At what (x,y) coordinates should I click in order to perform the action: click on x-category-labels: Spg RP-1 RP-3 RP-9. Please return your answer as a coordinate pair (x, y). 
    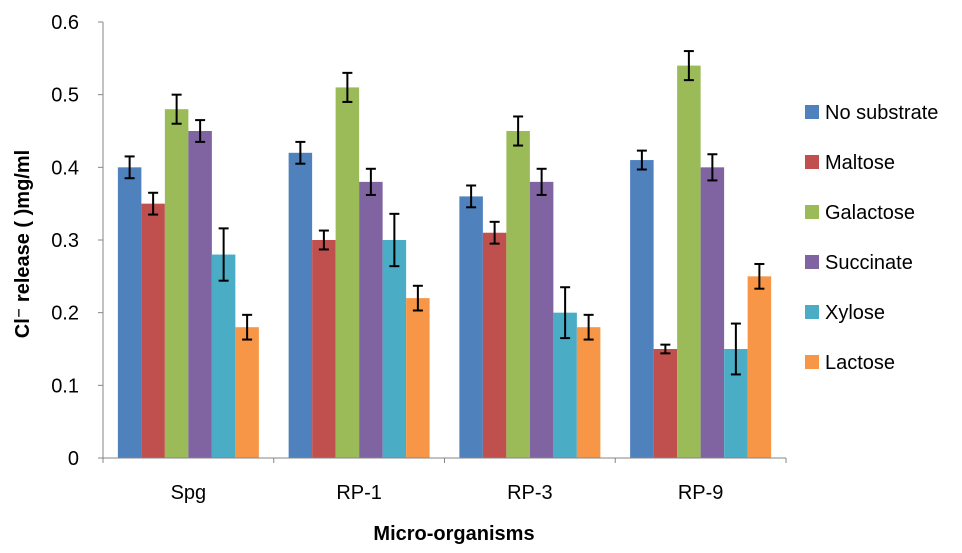
    Looking at the image, I should click on (444, 481).